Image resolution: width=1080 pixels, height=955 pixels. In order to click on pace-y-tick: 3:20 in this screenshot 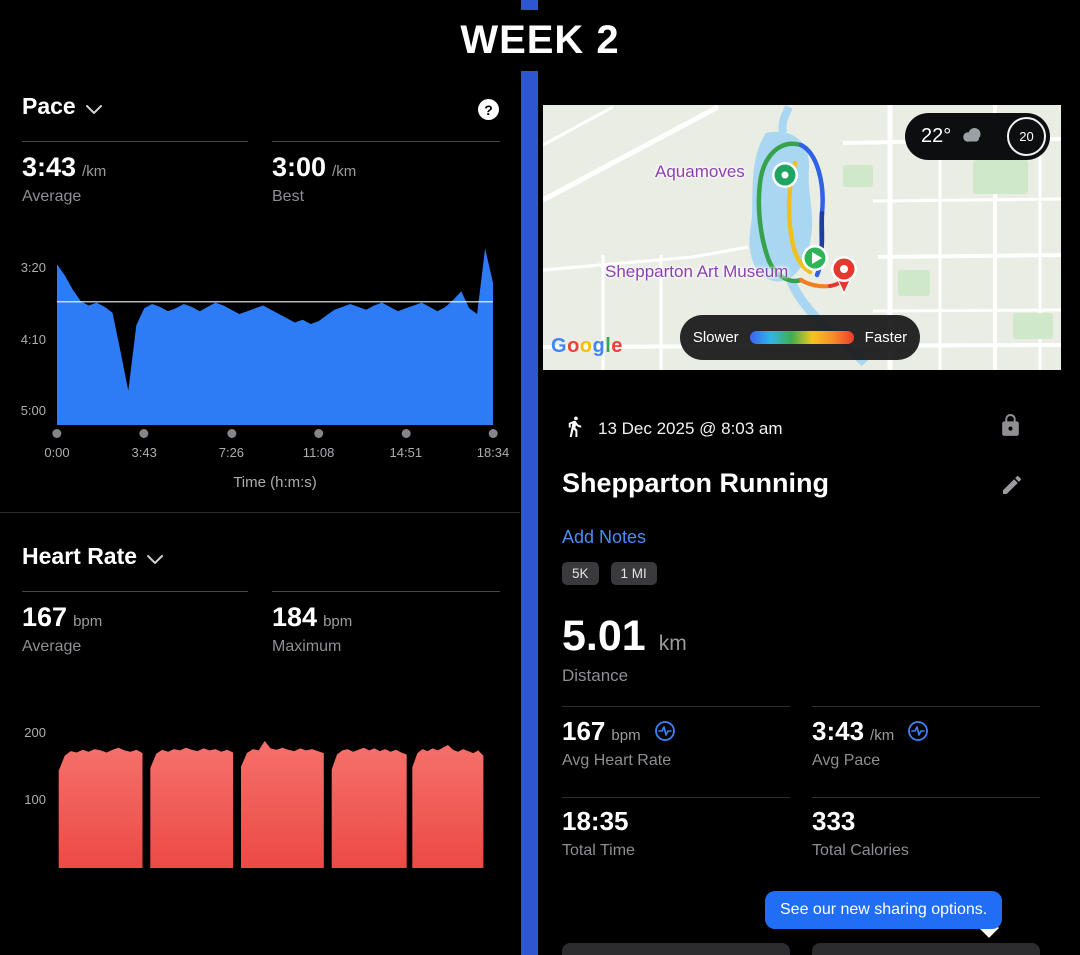, I will do `click(33, 268)`.